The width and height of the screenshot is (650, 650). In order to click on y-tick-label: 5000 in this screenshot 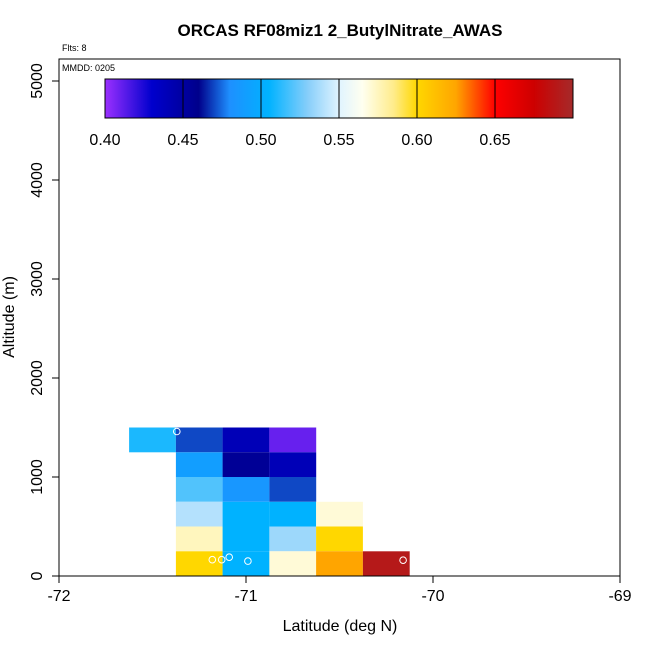, I will do `click(37, 81)`.